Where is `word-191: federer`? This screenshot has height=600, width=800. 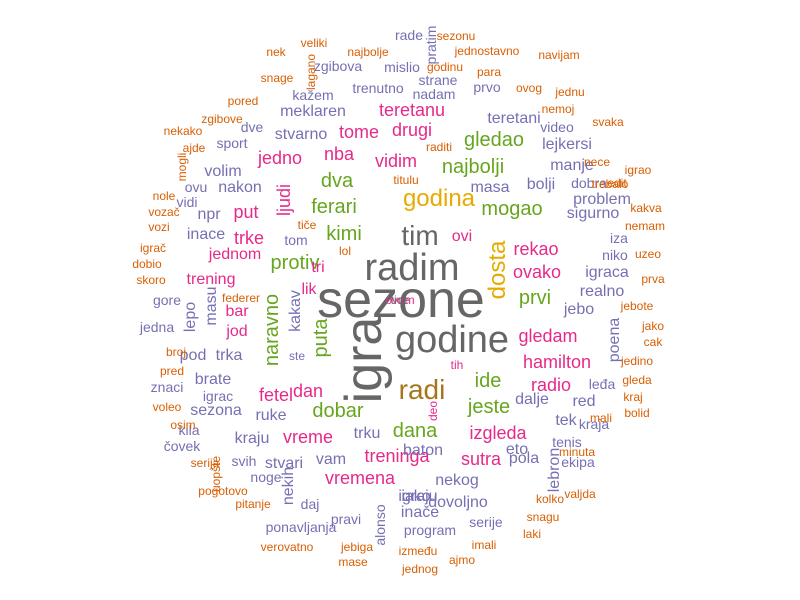 word-191: federer is located at coordinates (241, 298).